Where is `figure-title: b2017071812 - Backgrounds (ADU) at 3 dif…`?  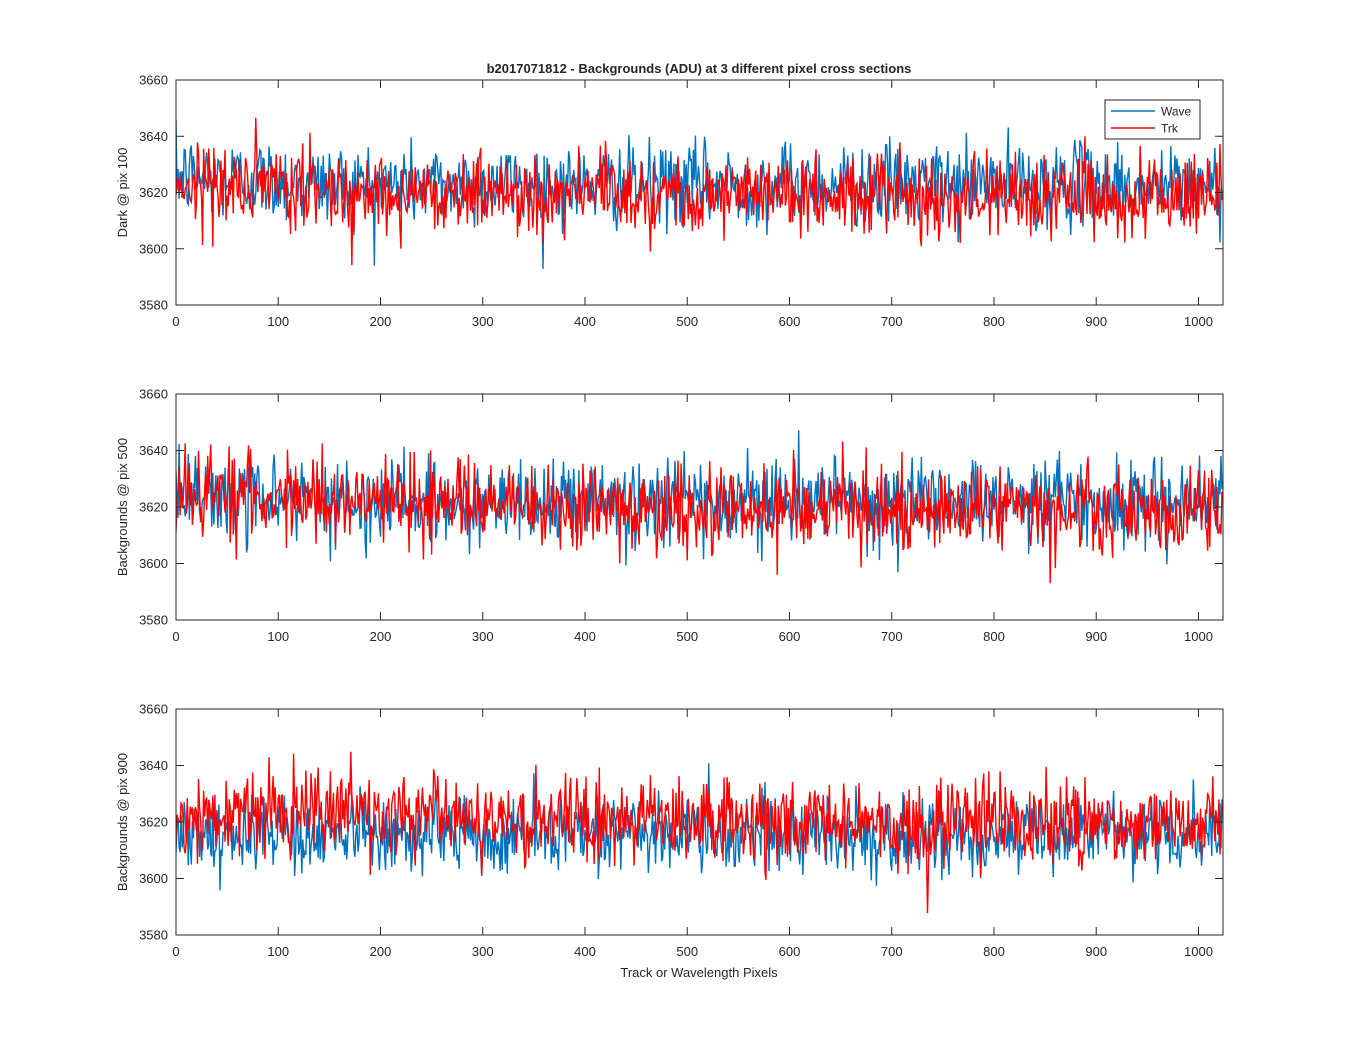
figure-title: b2017071812 - Backgrounds (ADU) at 3 dif… is located at coordinates (699, 68).